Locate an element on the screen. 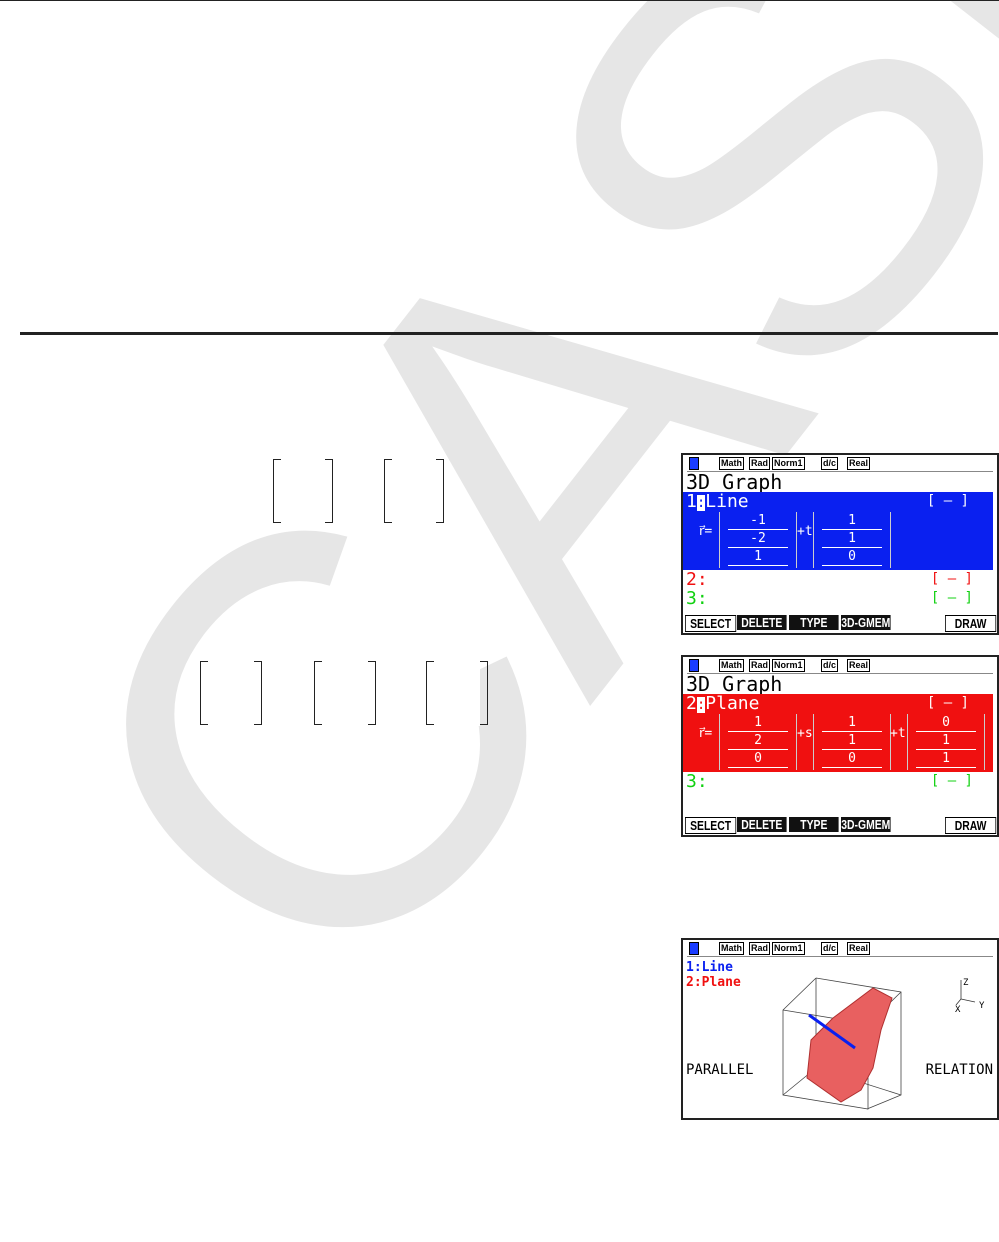 Image resolution: width=999 pixels, height=1242 pixels. badge: Real is located at coordinates (859, 463).